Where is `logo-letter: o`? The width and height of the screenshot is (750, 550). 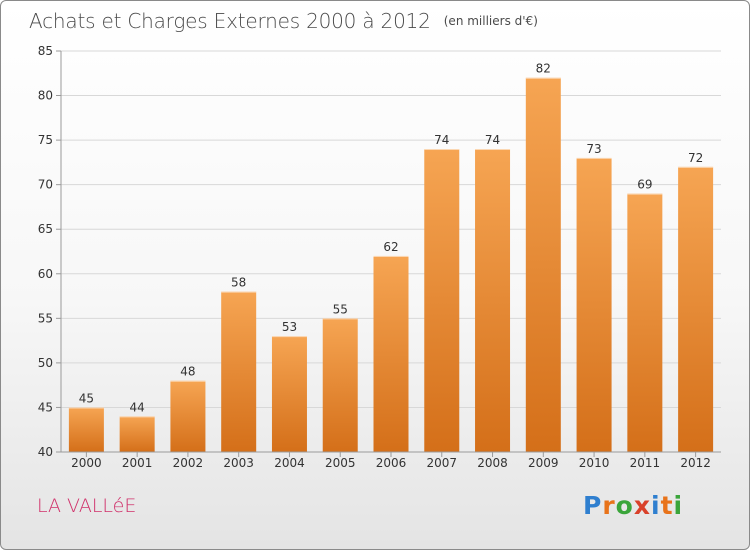
logo-letter: o is located at coordinates (624, 505).